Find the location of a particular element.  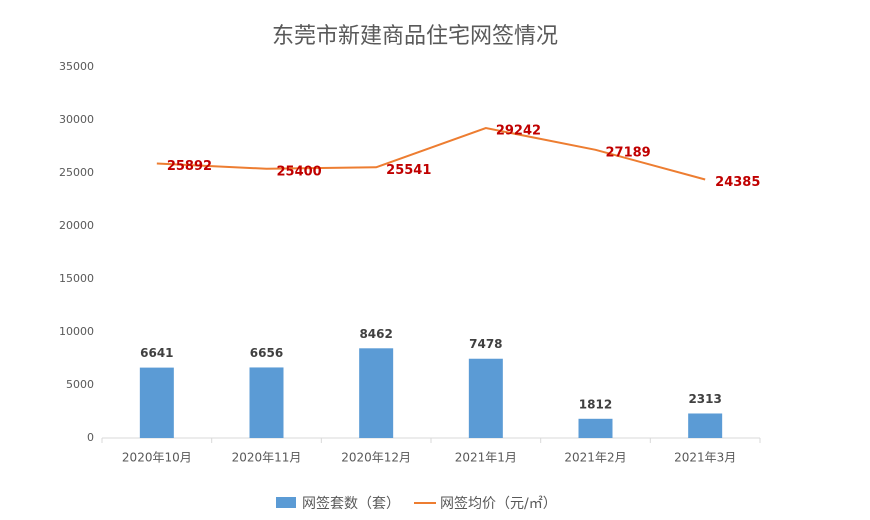

chart-title: 东莞市新建商品住宅网签情况 is located at coordinates (415, 36).